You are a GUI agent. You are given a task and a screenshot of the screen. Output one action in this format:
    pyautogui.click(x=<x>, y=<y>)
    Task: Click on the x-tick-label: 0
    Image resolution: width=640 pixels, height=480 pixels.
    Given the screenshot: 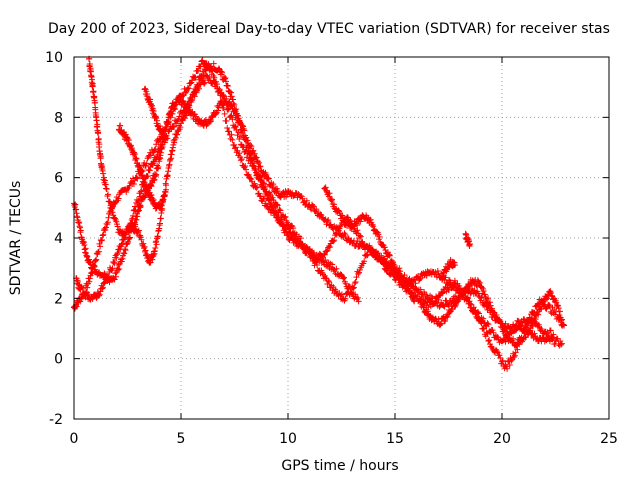 What is the action you would take?
    pyautogui.click(x=74, y=439)
    